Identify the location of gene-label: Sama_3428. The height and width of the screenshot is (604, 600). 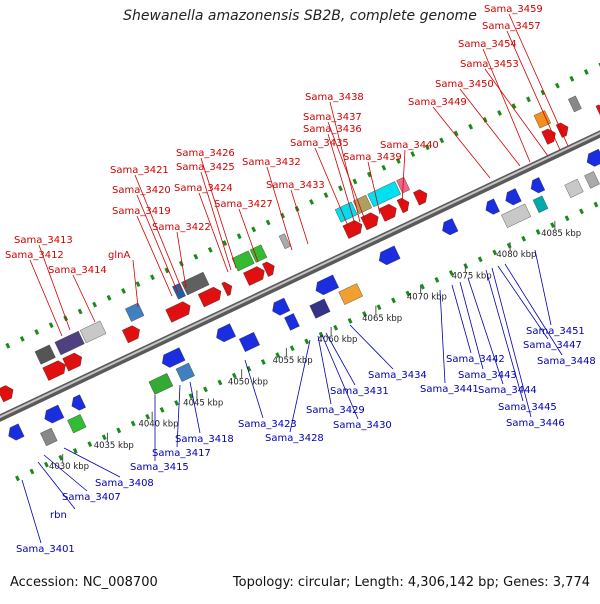
(294, 438).